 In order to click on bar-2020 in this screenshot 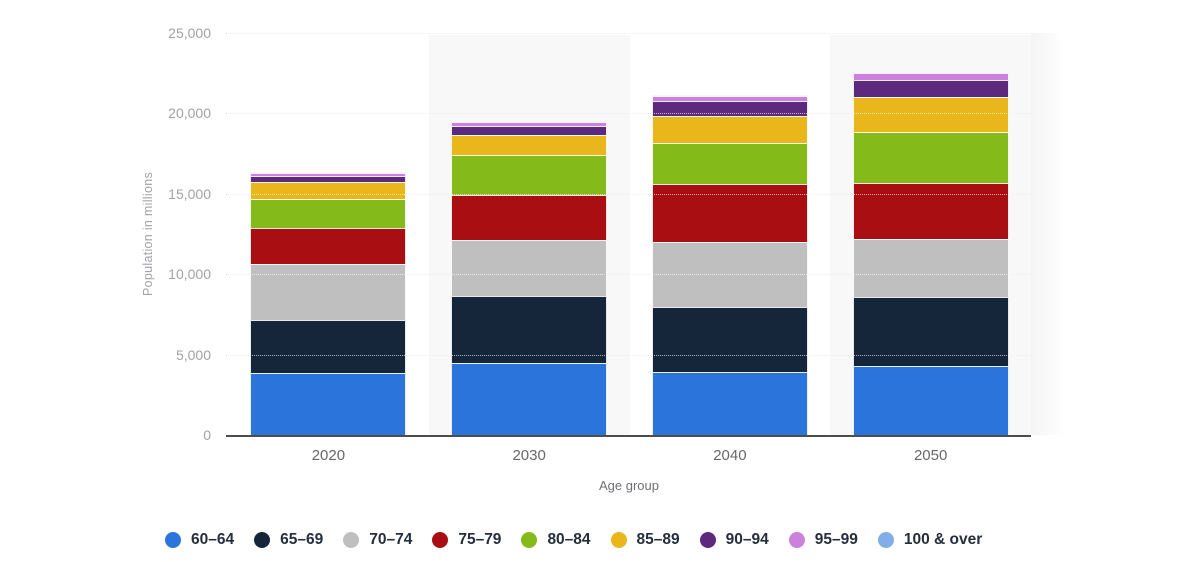, I will do `click(328, 303)`.